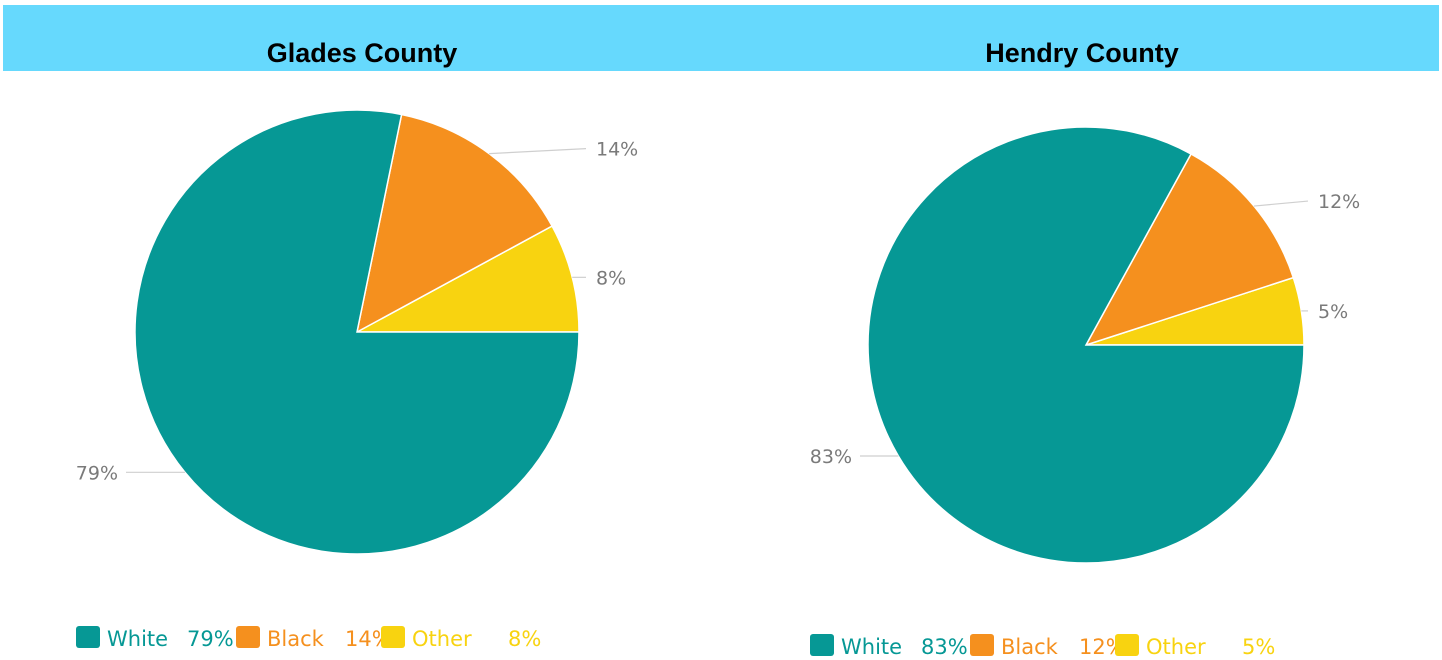 This screenshot has height=660, width=1442. I want to click on hendry-value-label-black: 12%, so click(1339, 202).